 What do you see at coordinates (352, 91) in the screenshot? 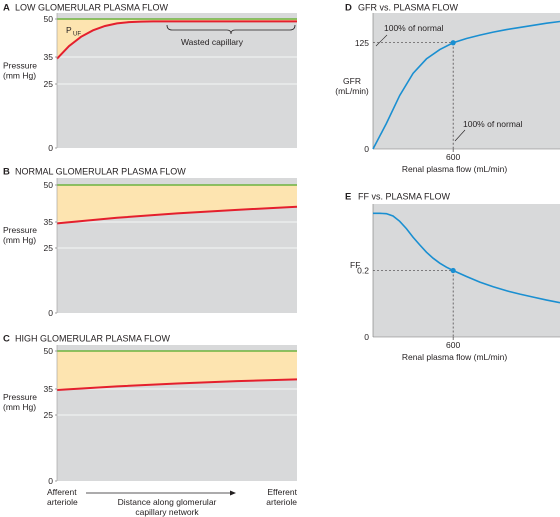
I see `y-axis-label: (mL/min)` at bounding box center [352, 91].